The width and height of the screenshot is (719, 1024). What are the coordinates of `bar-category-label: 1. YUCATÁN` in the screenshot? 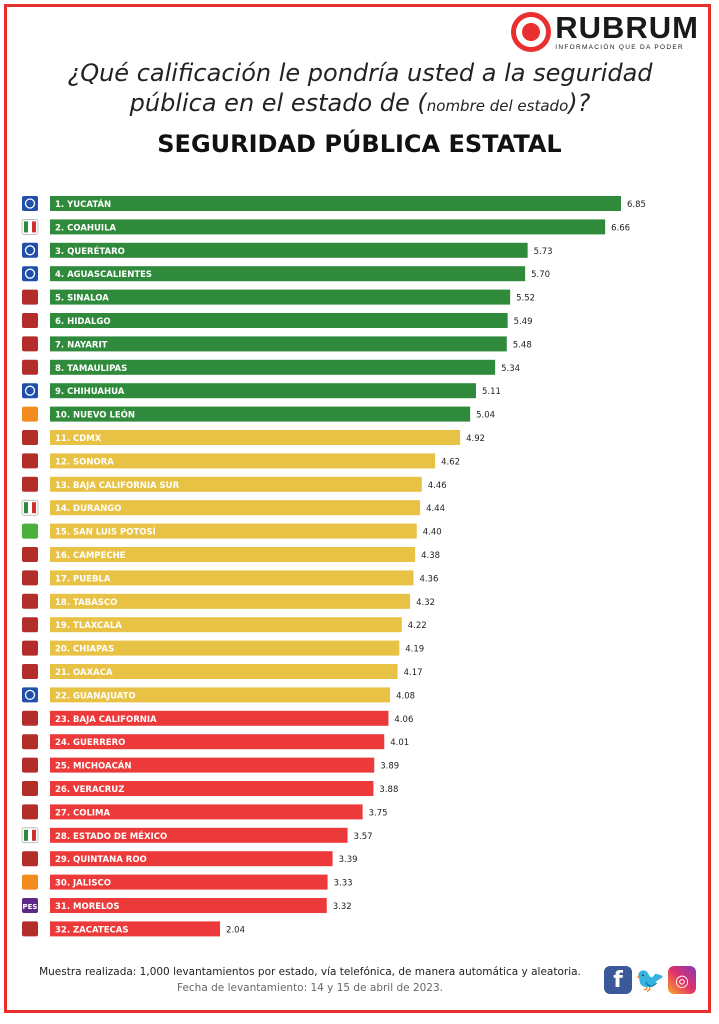 It's located at (83, 204).